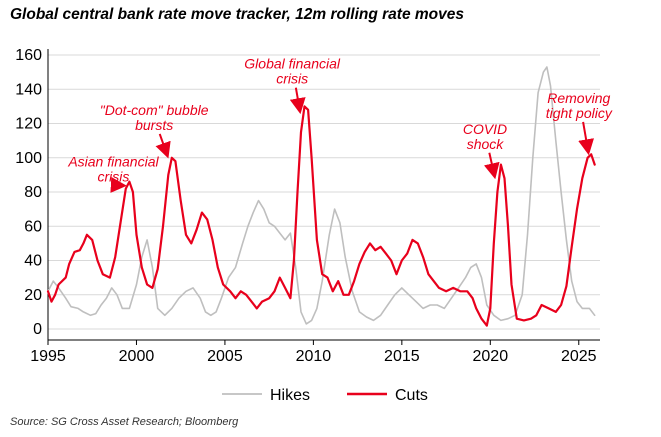 The width and height of the screenshot is (661, 437). Describe the element at coordinates (491, 356) in the screenshot. I see `x-tick-label: 2020` at that location.